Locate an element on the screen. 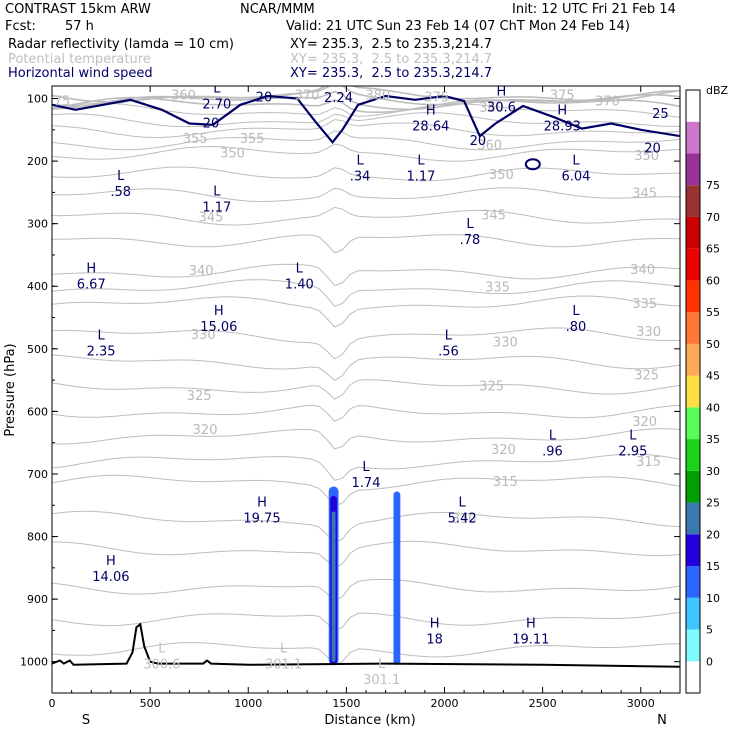  wind-contour-line is located at coordinates (366, 119).